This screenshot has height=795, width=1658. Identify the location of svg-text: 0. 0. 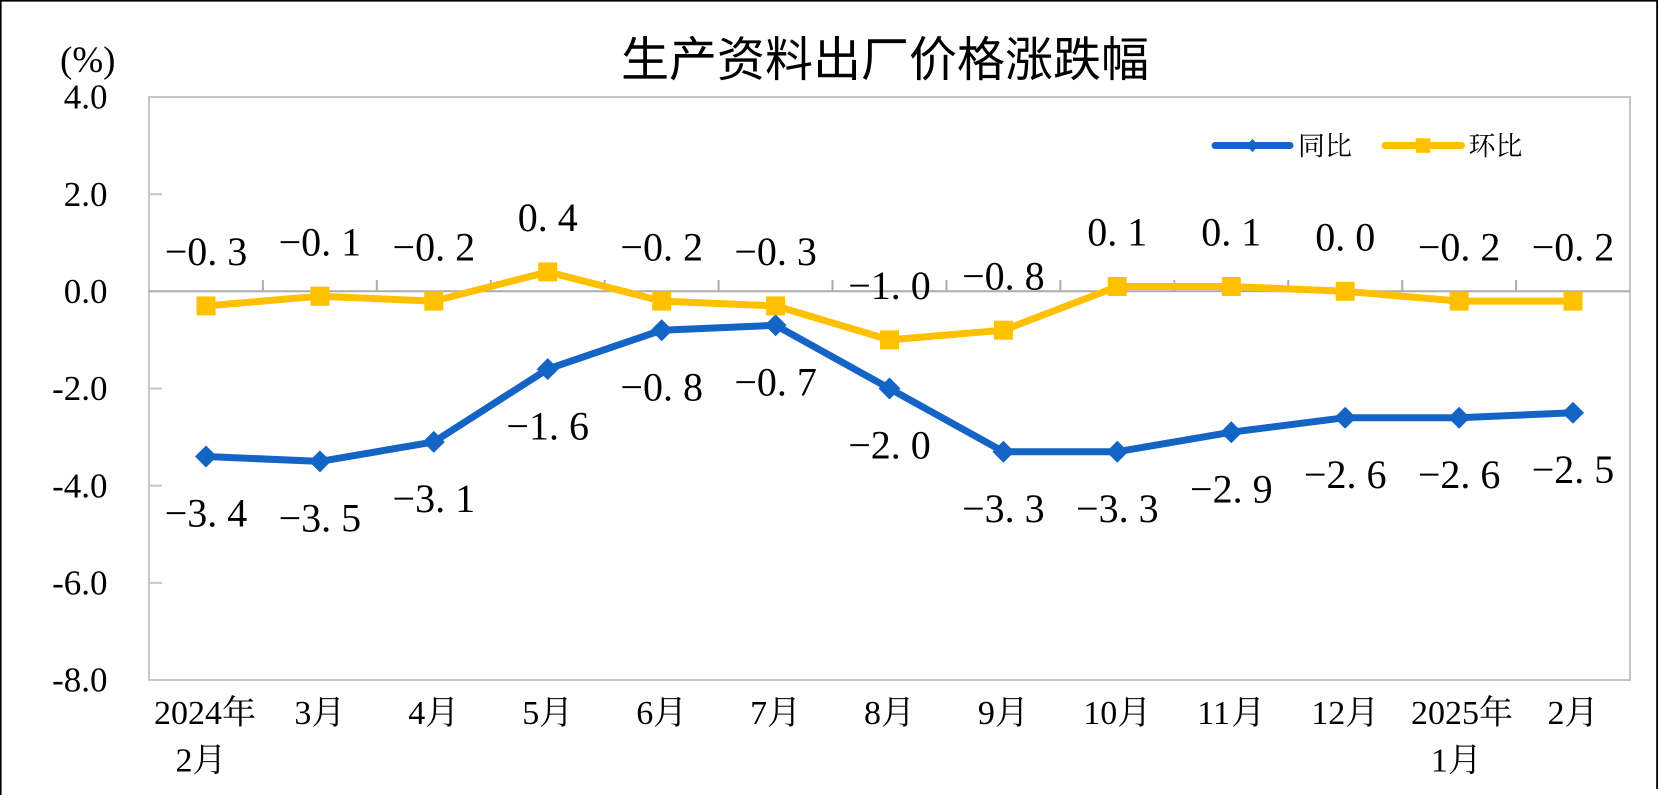
(1345, 237).